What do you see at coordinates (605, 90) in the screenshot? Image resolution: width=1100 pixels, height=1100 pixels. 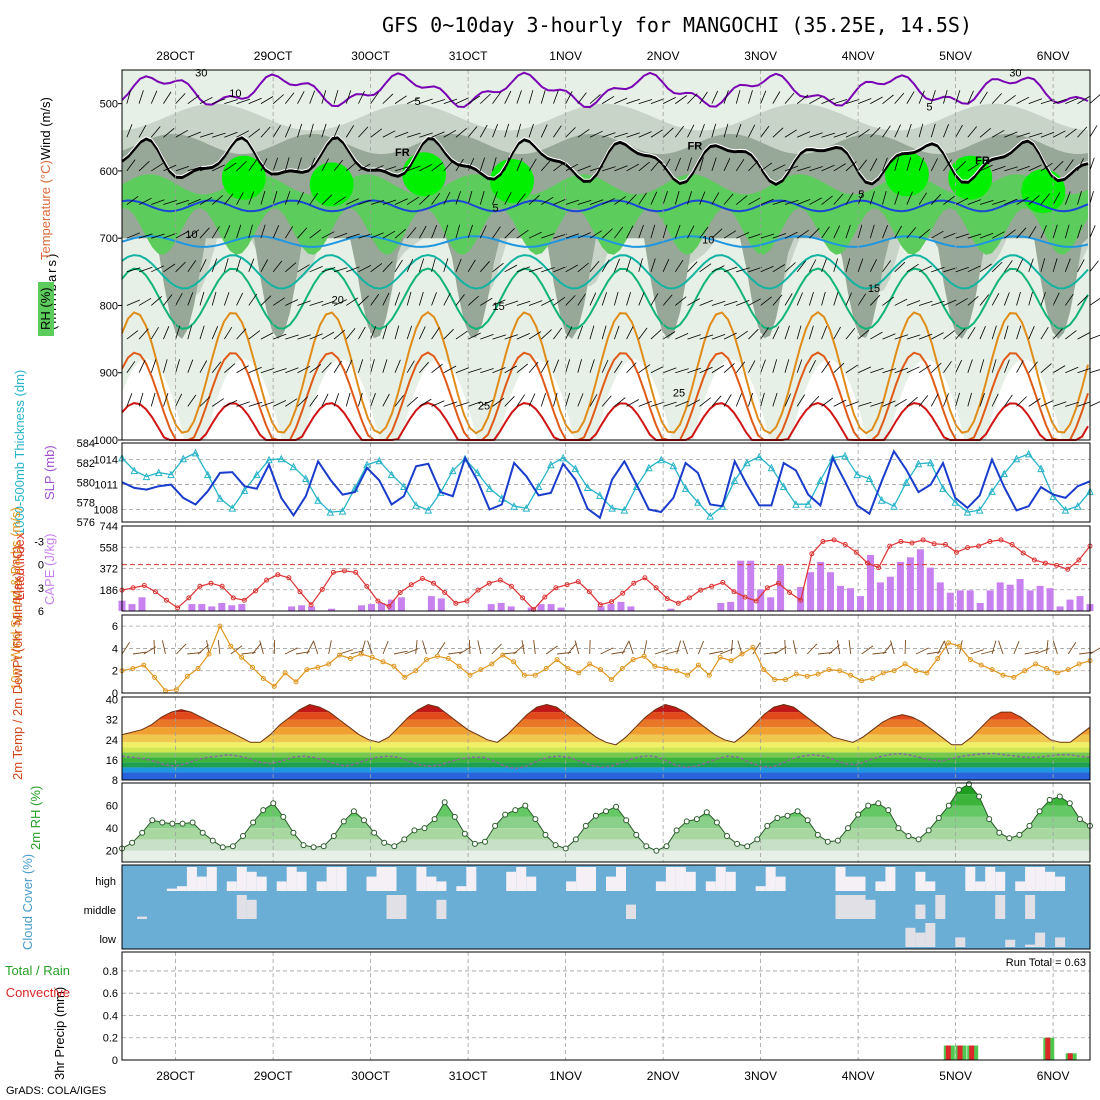 I see `wind-5ms-line` at bounding box center [605, 90].